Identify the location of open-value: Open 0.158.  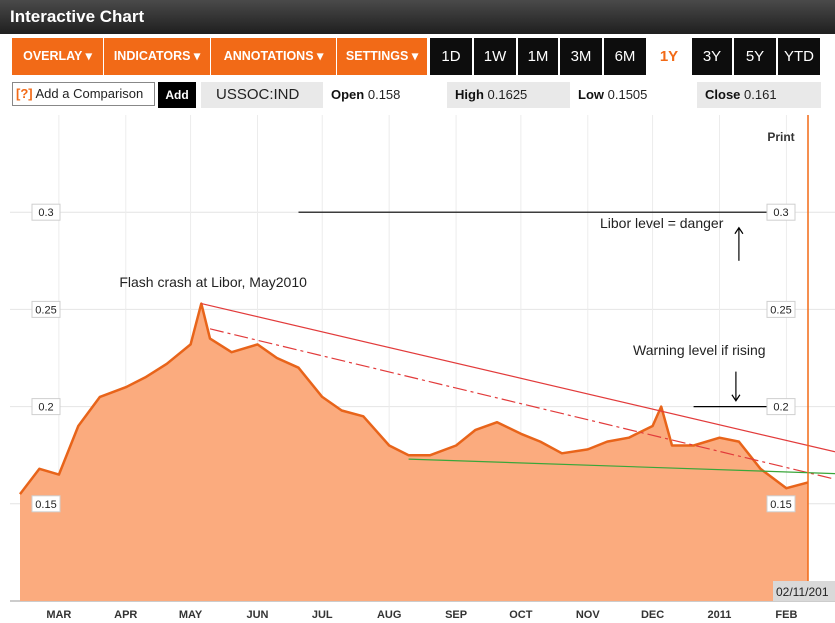
(383, 95).